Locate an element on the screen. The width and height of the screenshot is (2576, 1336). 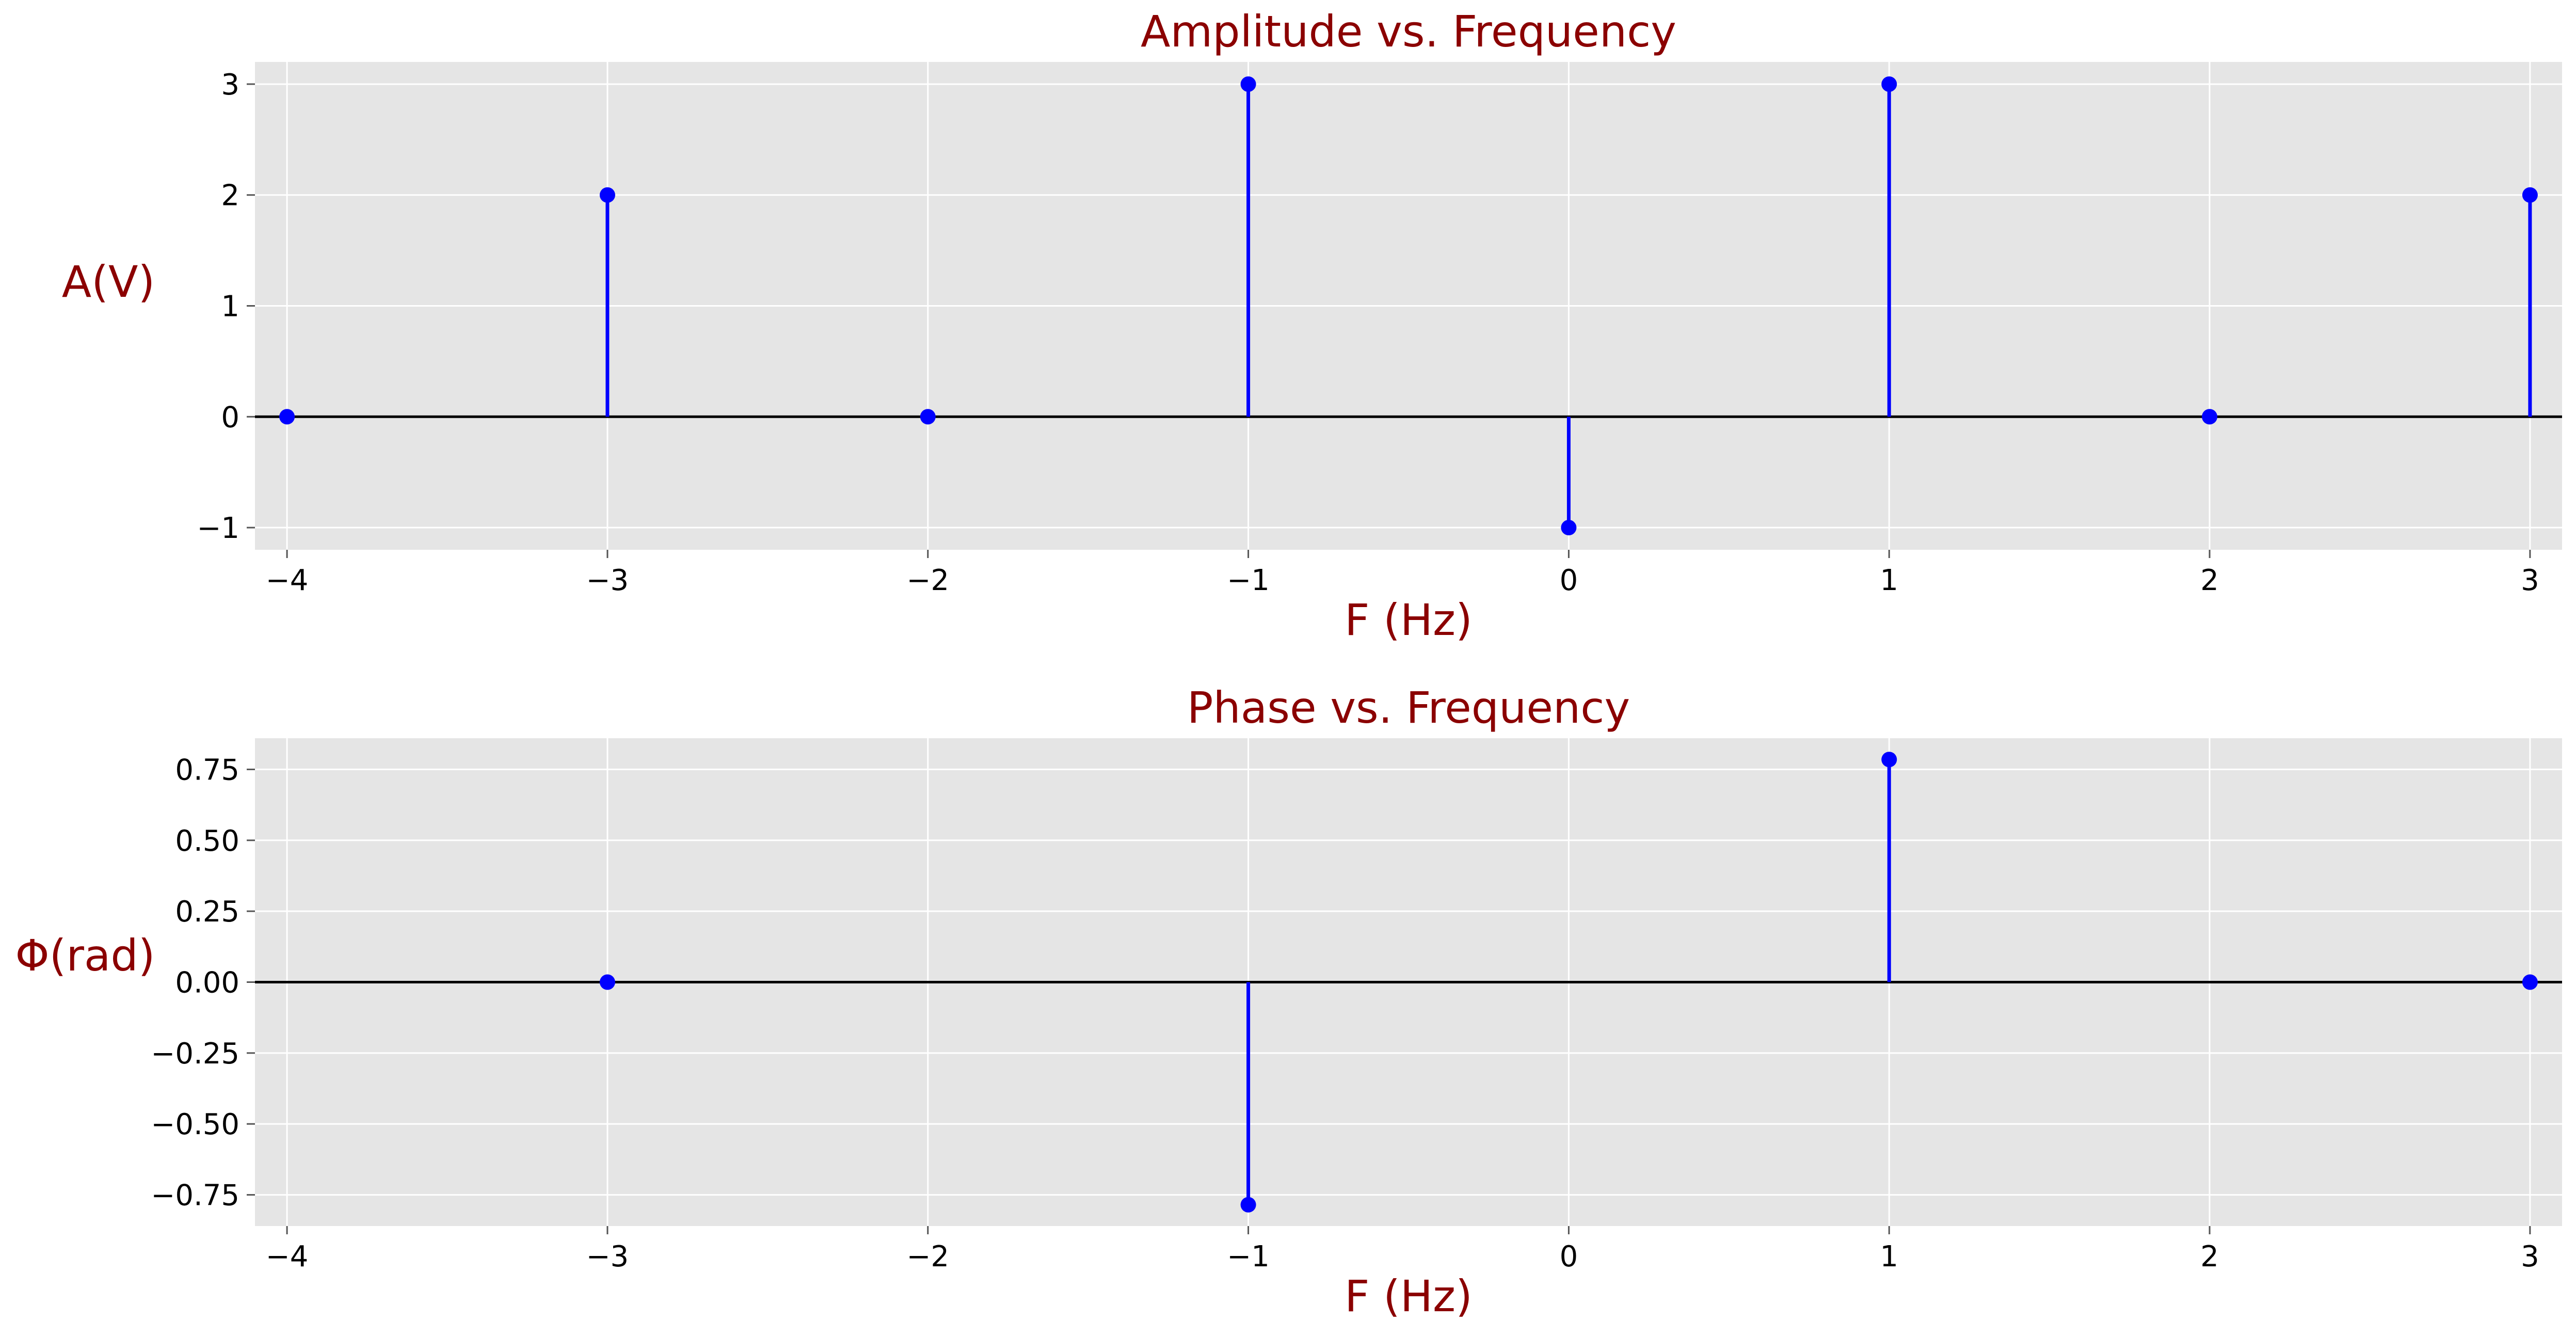
amplitude-x-ticks: −4 −3 −2 −1 0 1 2 3 is located at coordinates (1402, 574).